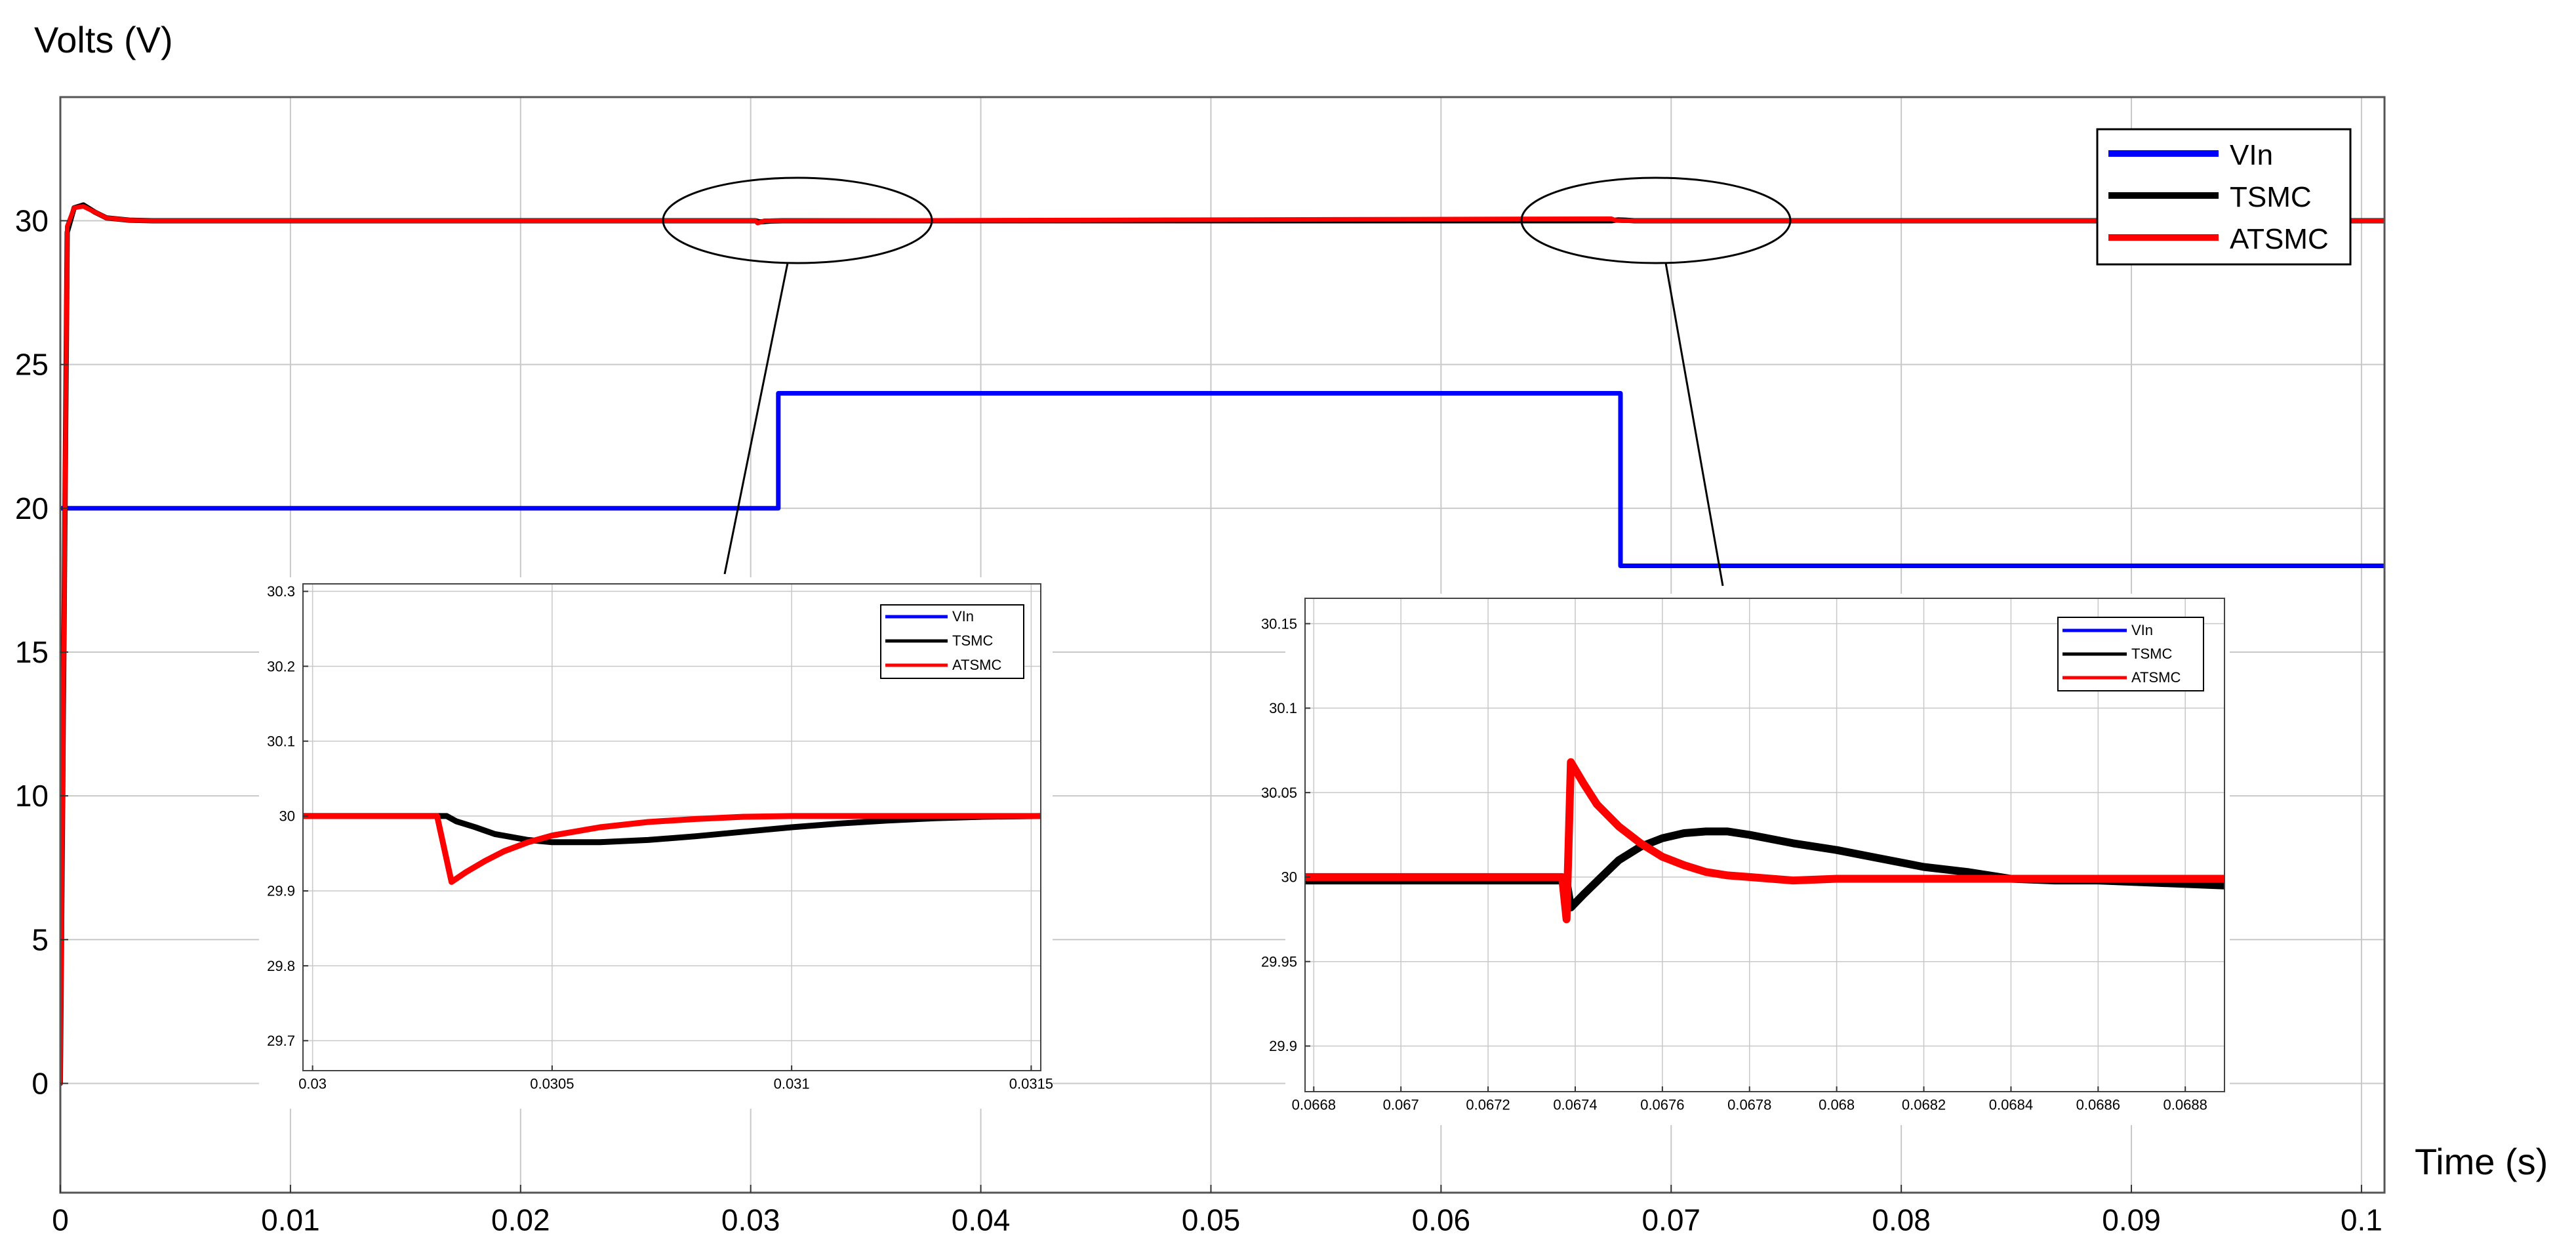  I want to click on zoom-ellipse-left, so click(797, 220).